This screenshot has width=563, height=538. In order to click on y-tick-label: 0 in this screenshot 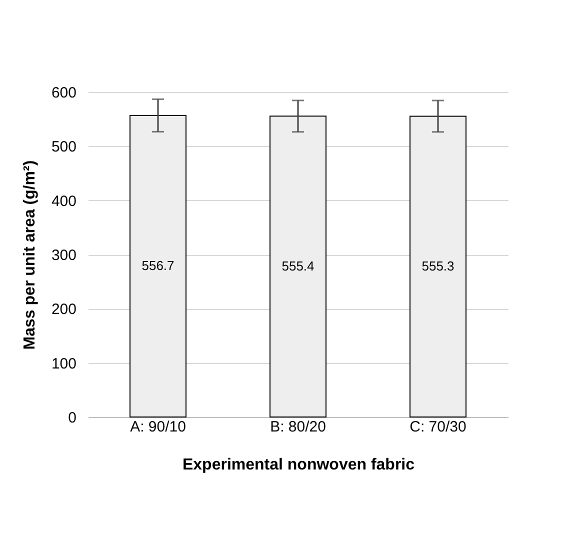, I will do `click(72, 418)`.